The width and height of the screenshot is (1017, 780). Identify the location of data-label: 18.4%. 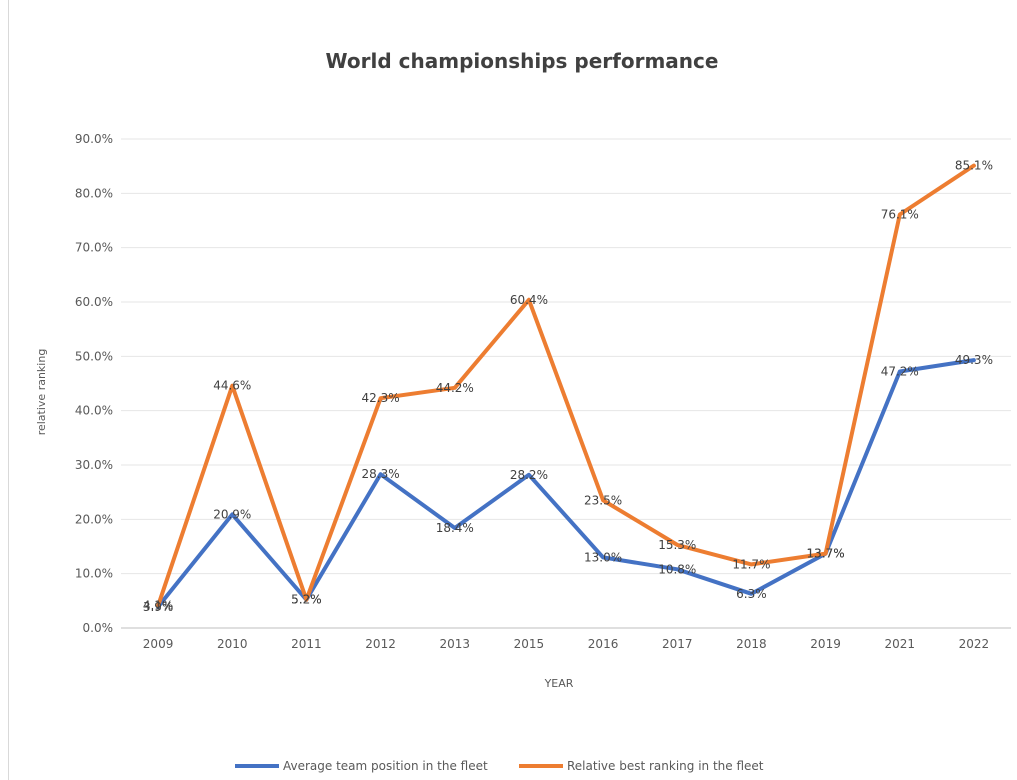
(455, 528).